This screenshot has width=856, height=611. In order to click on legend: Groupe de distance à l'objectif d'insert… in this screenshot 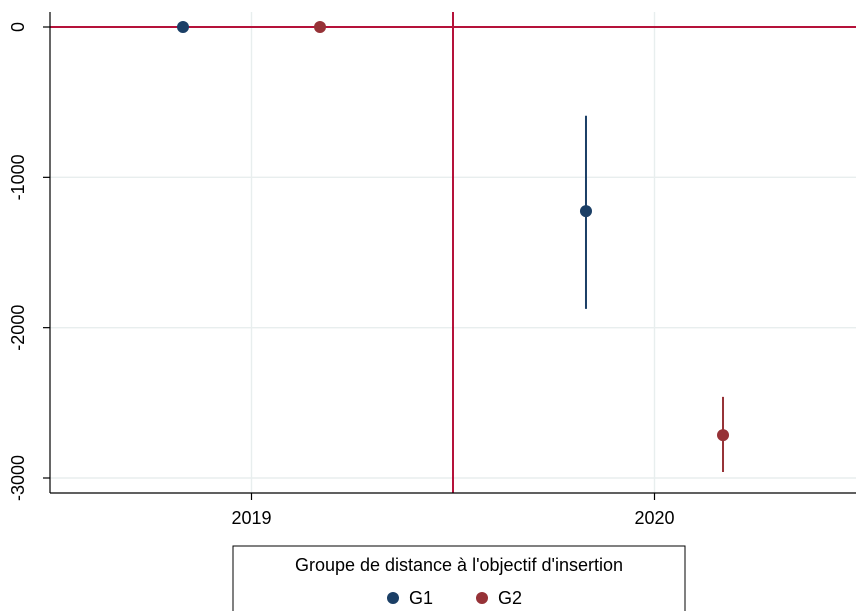, I will do `click(459, 578)`.